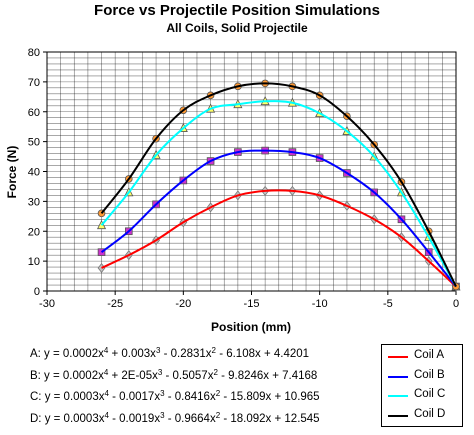 This screenshot has width=474, height=435. Describe the element at coordinates (430, 394) in the screenshot. I see `legend-label: Coil C` at that location.